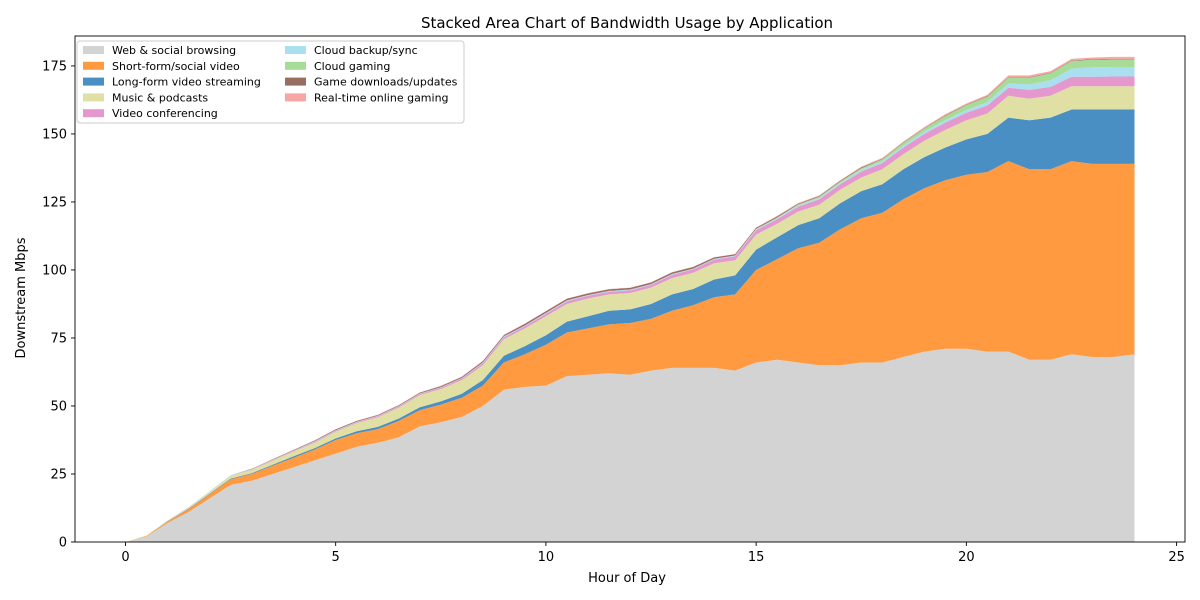  Describe the element at coordinates (1176, 557) in the screenshot. I see `x-tick-label: 25` at that location.